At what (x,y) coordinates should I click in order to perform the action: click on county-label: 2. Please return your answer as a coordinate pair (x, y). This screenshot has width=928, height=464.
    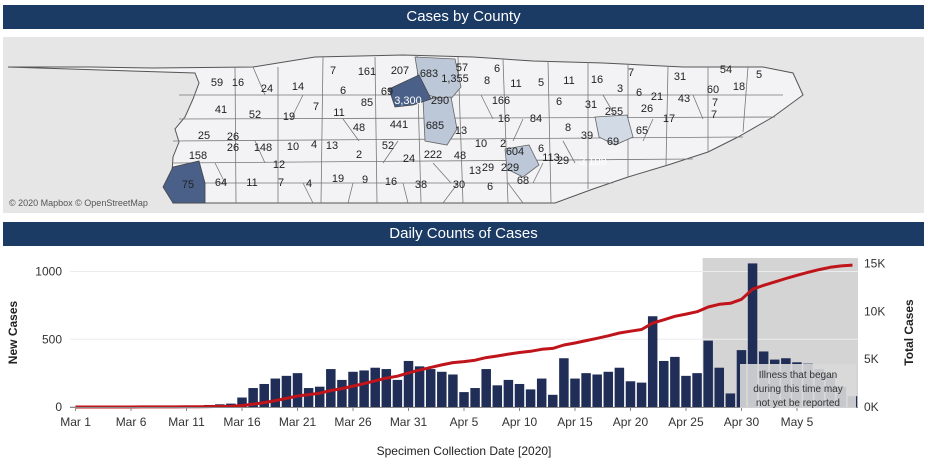
    Looking at the image, I should click on (503, 144).